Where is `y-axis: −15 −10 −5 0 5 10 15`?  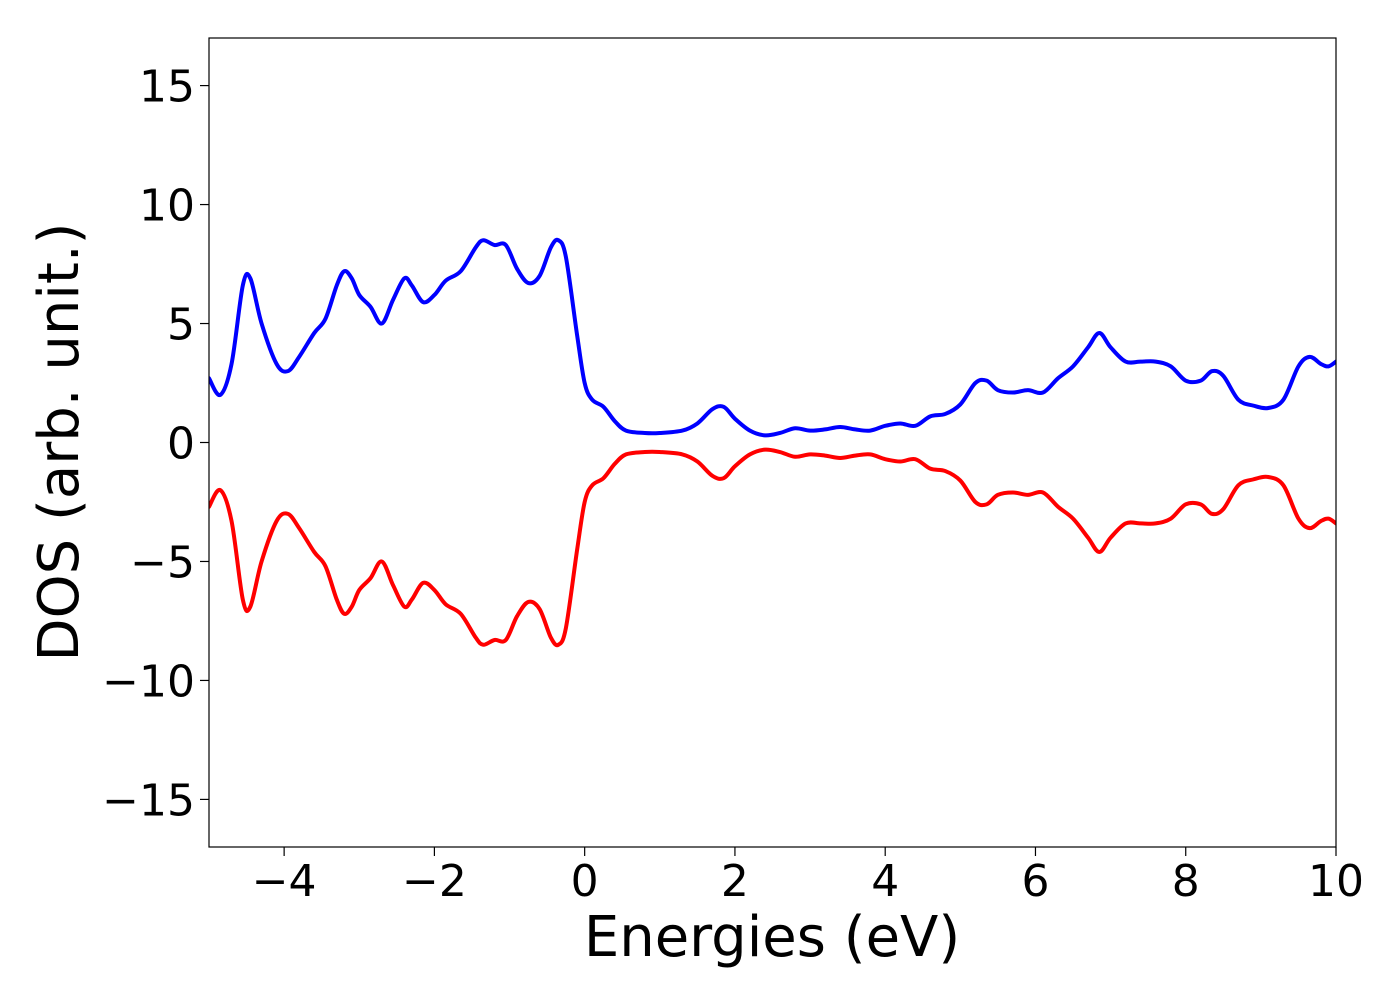 y-axis: −15 −10 −5 0 5 10 15 is located at coordinates (155, 444).